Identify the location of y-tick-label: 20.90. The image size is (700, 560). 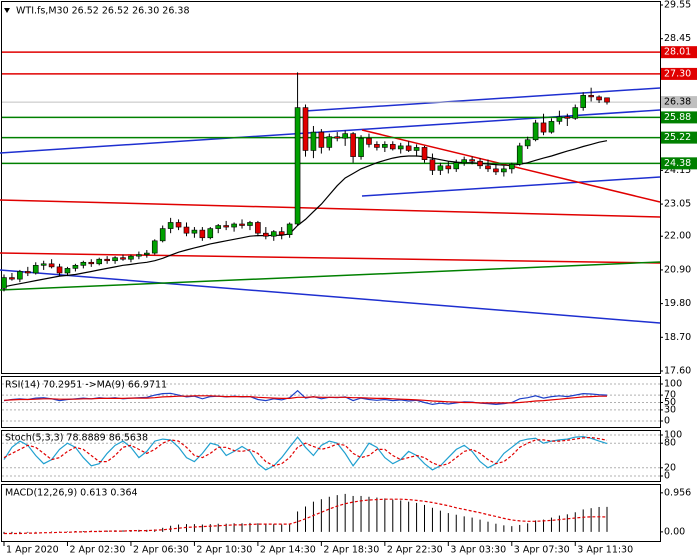
(677, 269).